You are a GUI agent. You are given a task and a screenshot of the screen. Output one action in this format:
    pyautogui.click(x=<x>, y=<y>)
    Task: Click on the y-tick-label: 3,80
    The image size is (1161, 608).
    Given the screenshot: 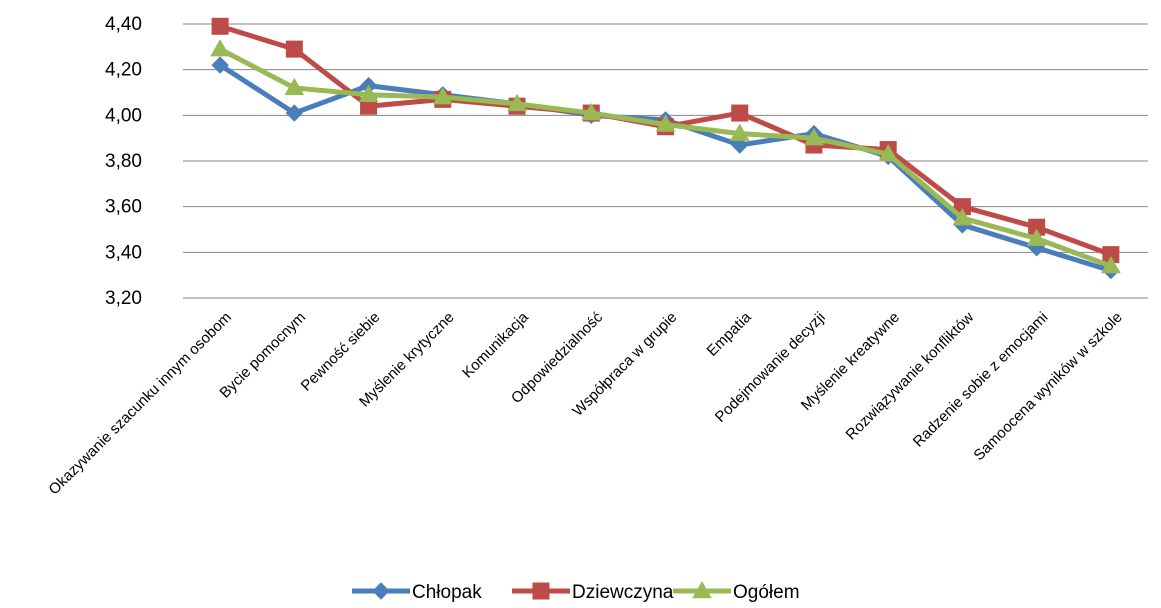 What is the action you would take?
    pyautogui.click(x=123, y=161)
    